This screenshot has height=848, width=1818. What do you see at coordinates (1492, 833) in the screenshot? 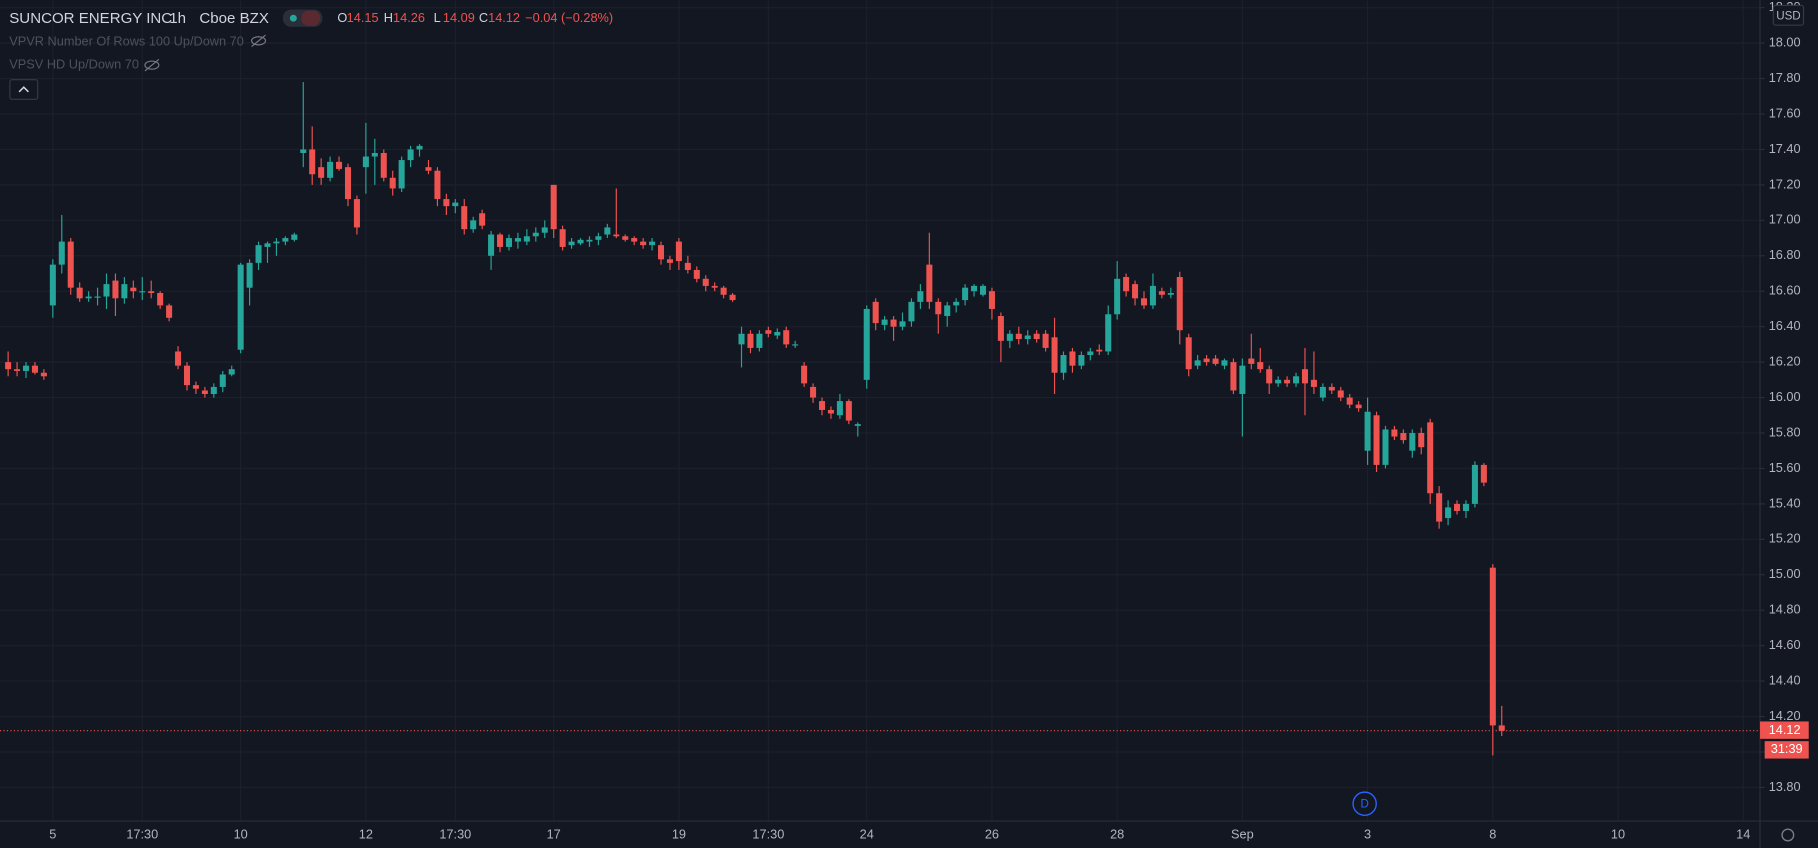
I see `x-tick-label: 8` at bounding box center [1492, 833].